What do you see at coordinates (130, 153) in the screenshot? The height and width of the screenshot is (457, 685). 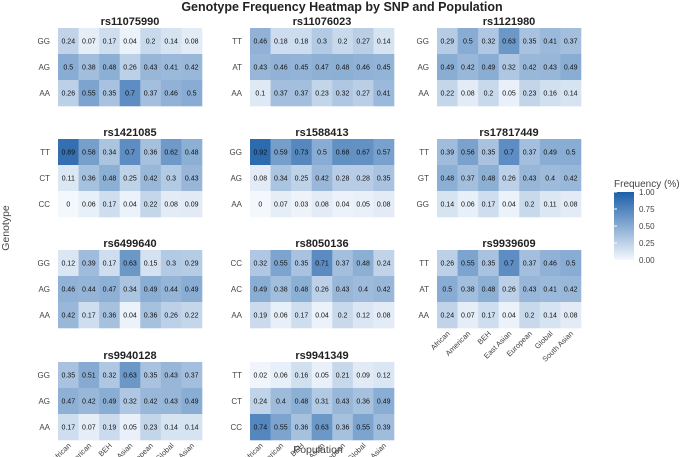 I see `cell-value-label: 0.7` at bounding box center [130, 153].